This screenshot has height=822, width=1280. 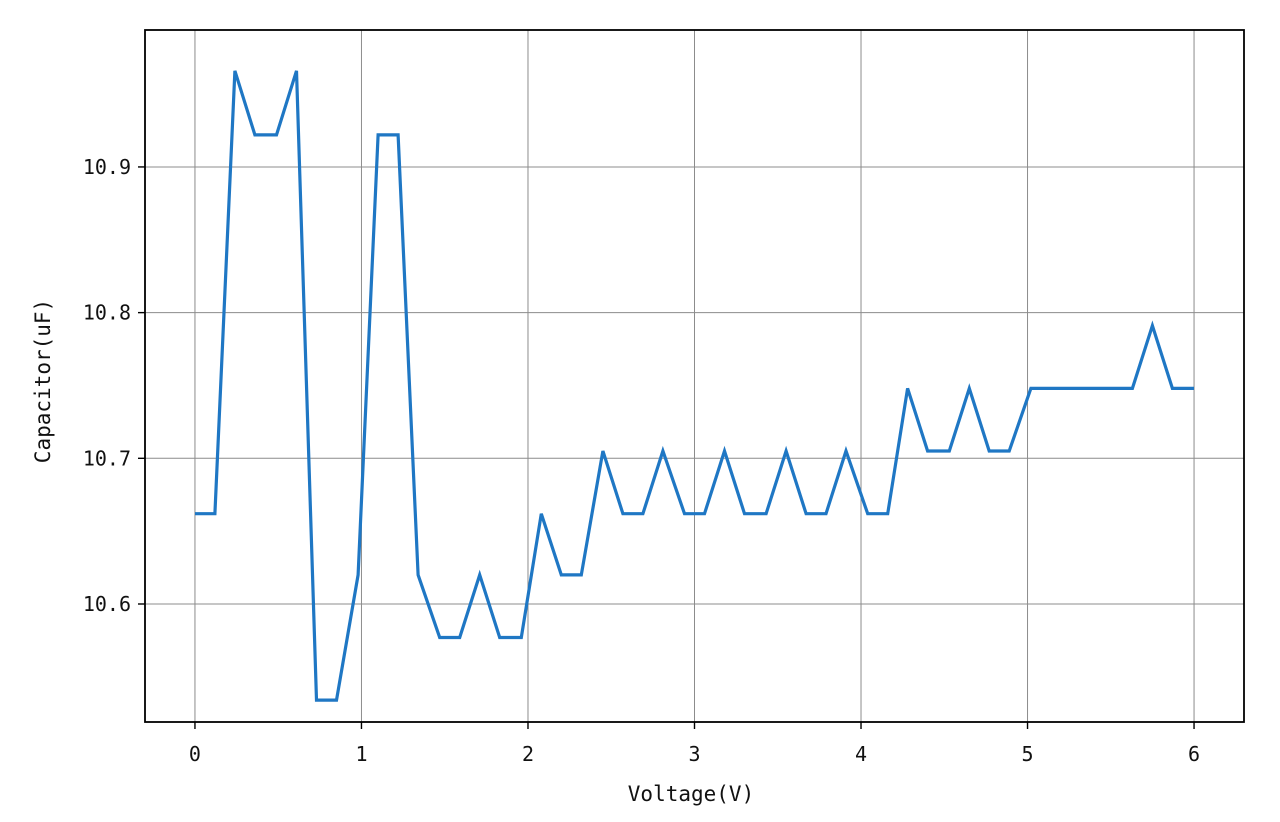 What do you see at coordinates (107, 604) in the screenshot?
I see `y-tick-label: 10.6` at bounding box center [107, 604].